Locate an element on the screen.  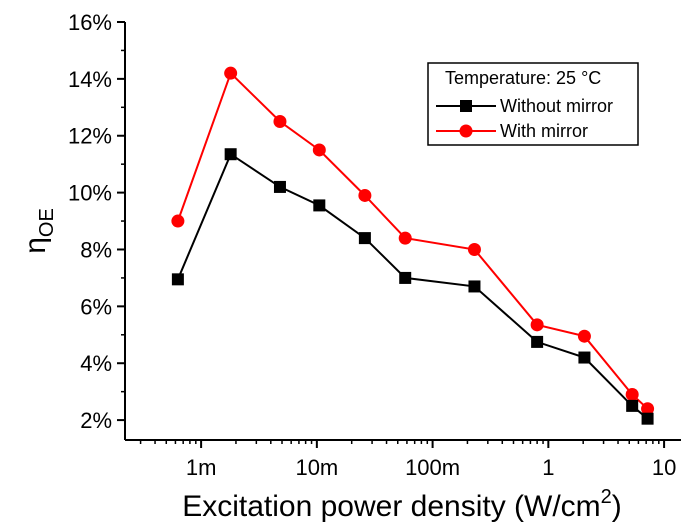
y-tick-label: 8% is located at coordinates (96, 249).